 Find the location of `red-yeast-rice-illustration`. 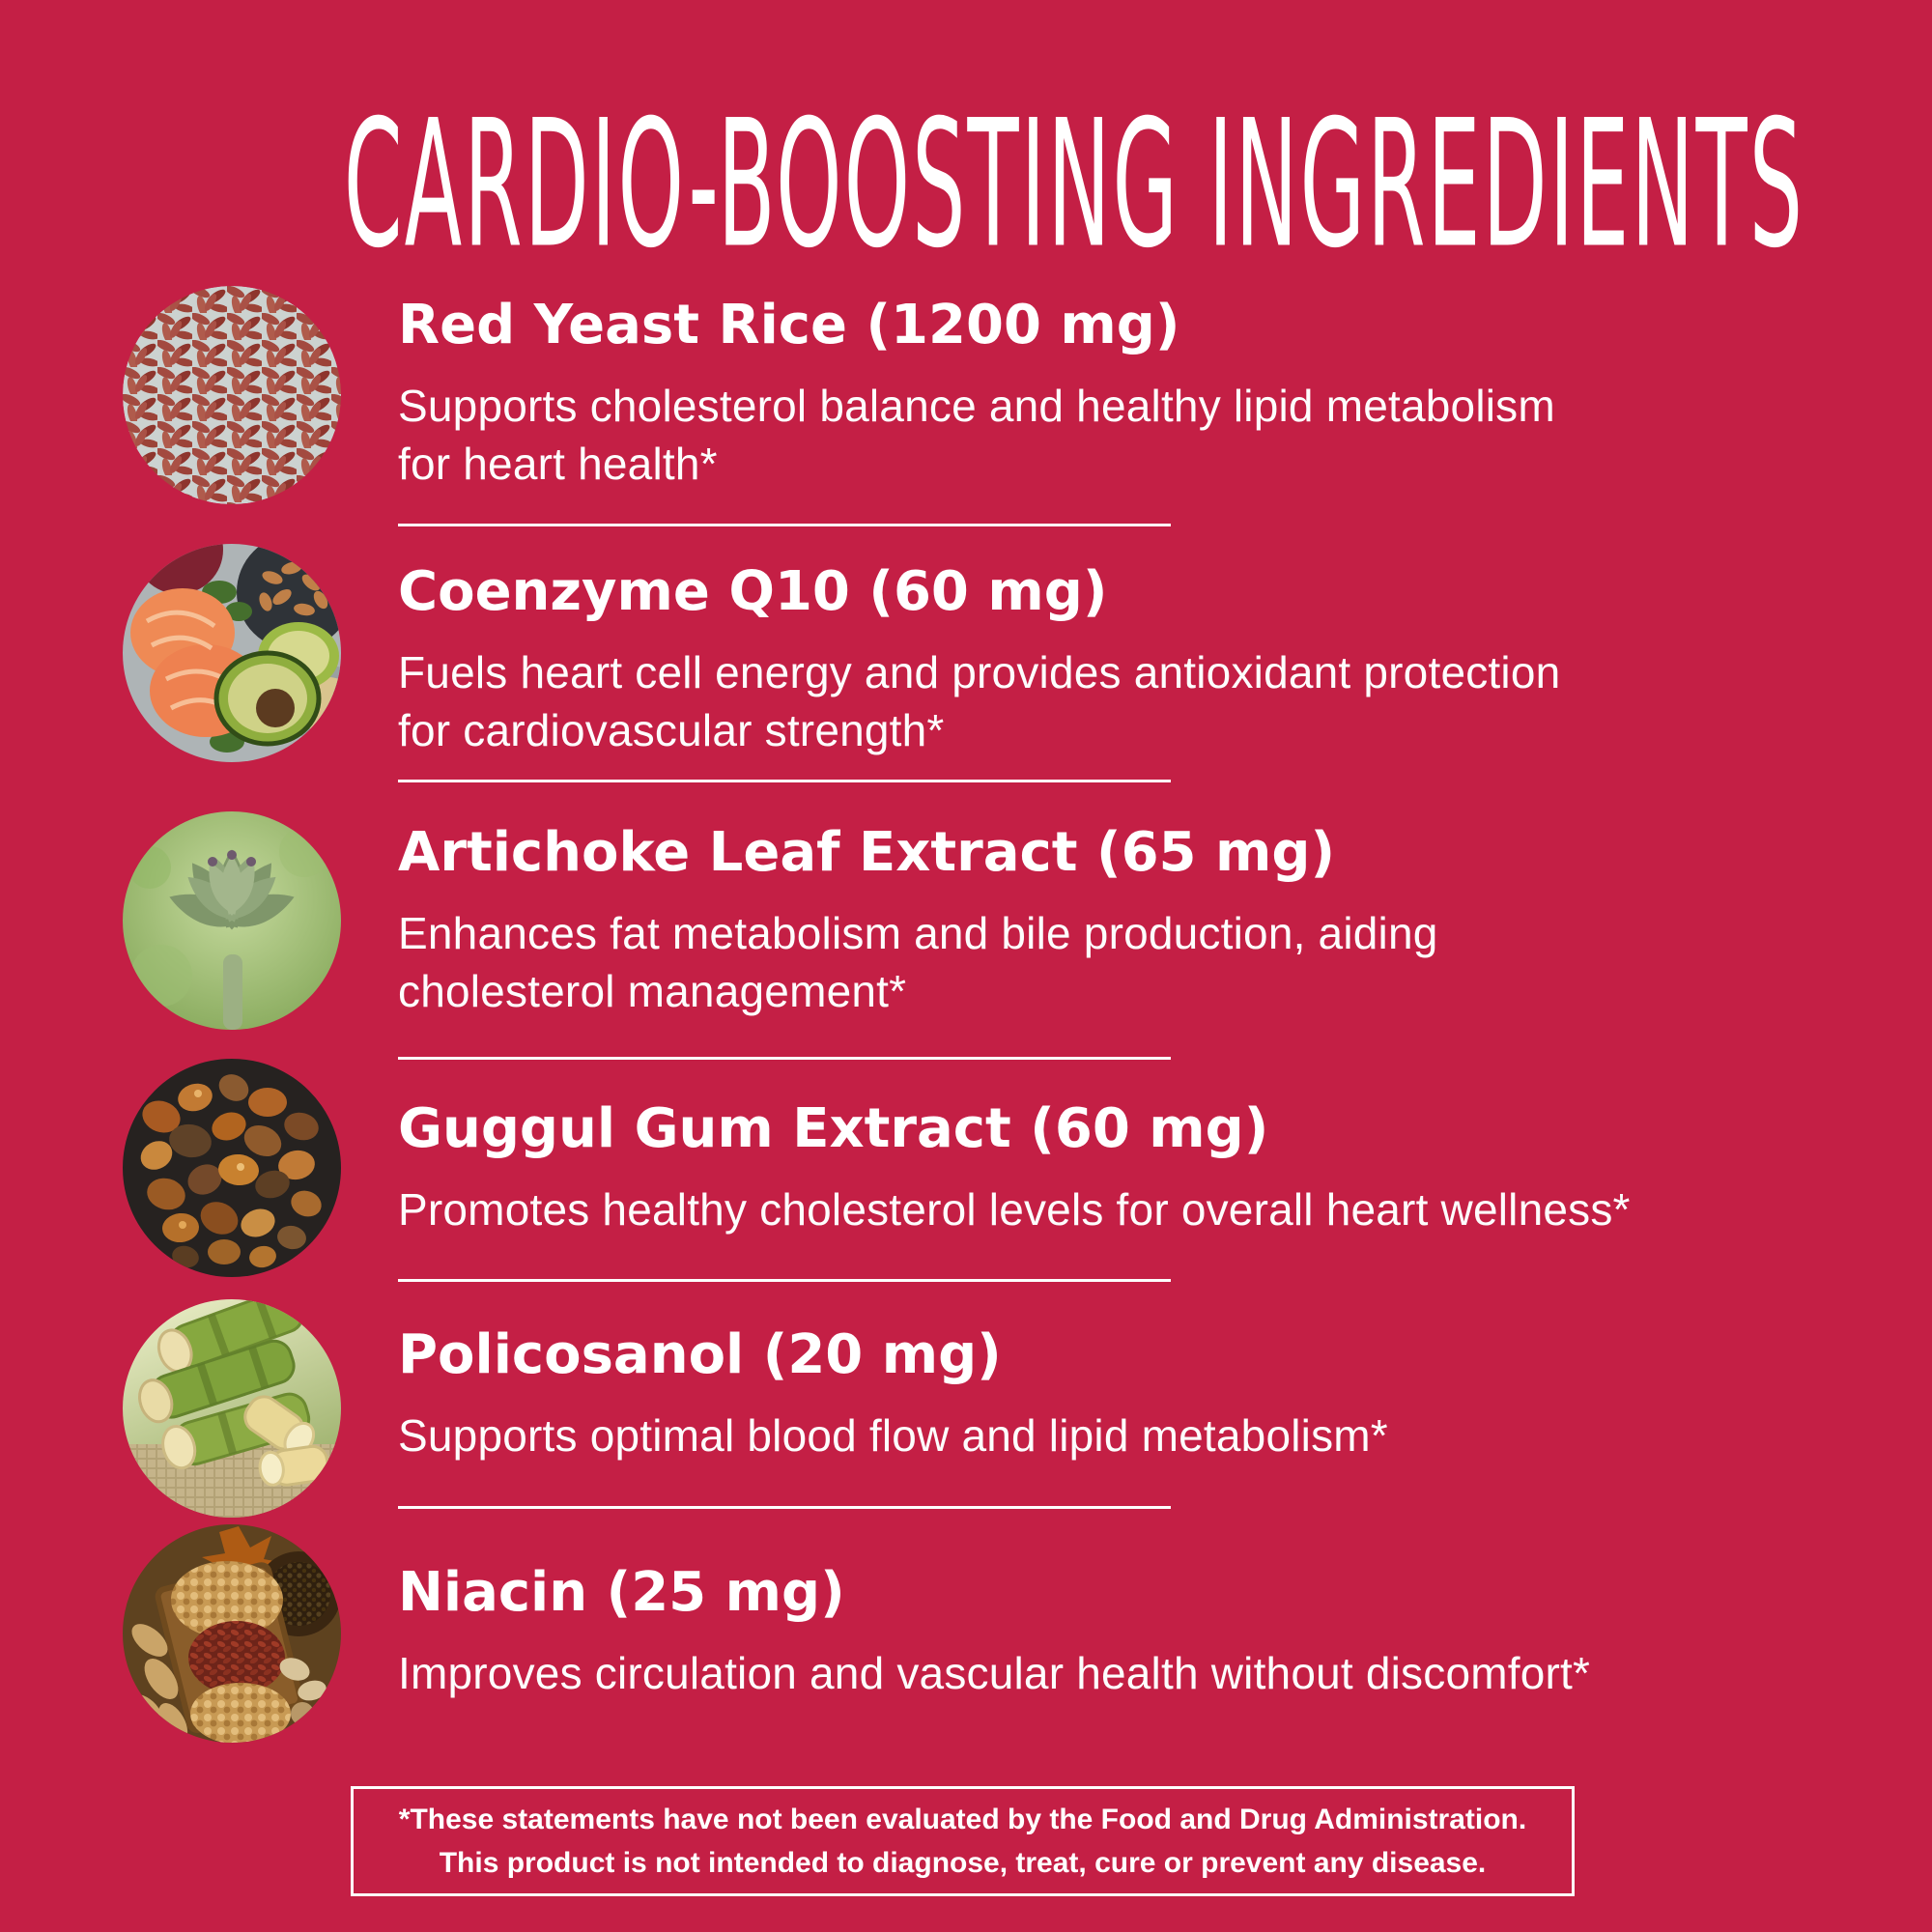

red-yeast-rice-illustration is located at coordinates (232, 395).